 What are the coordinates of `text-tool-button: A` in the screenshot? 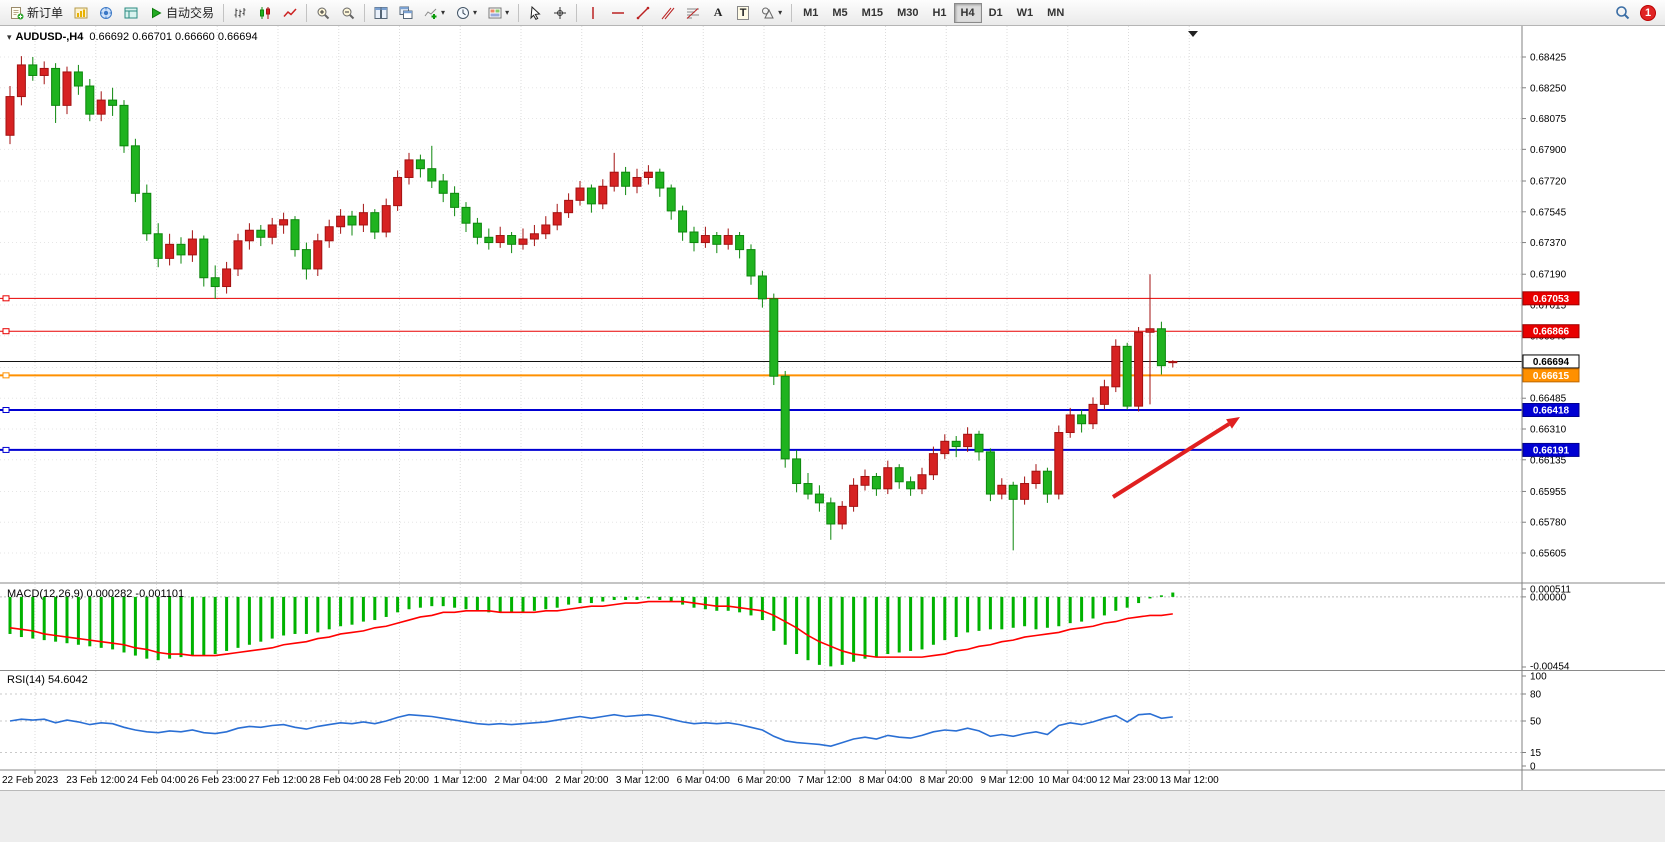 It's located at (718, 13).